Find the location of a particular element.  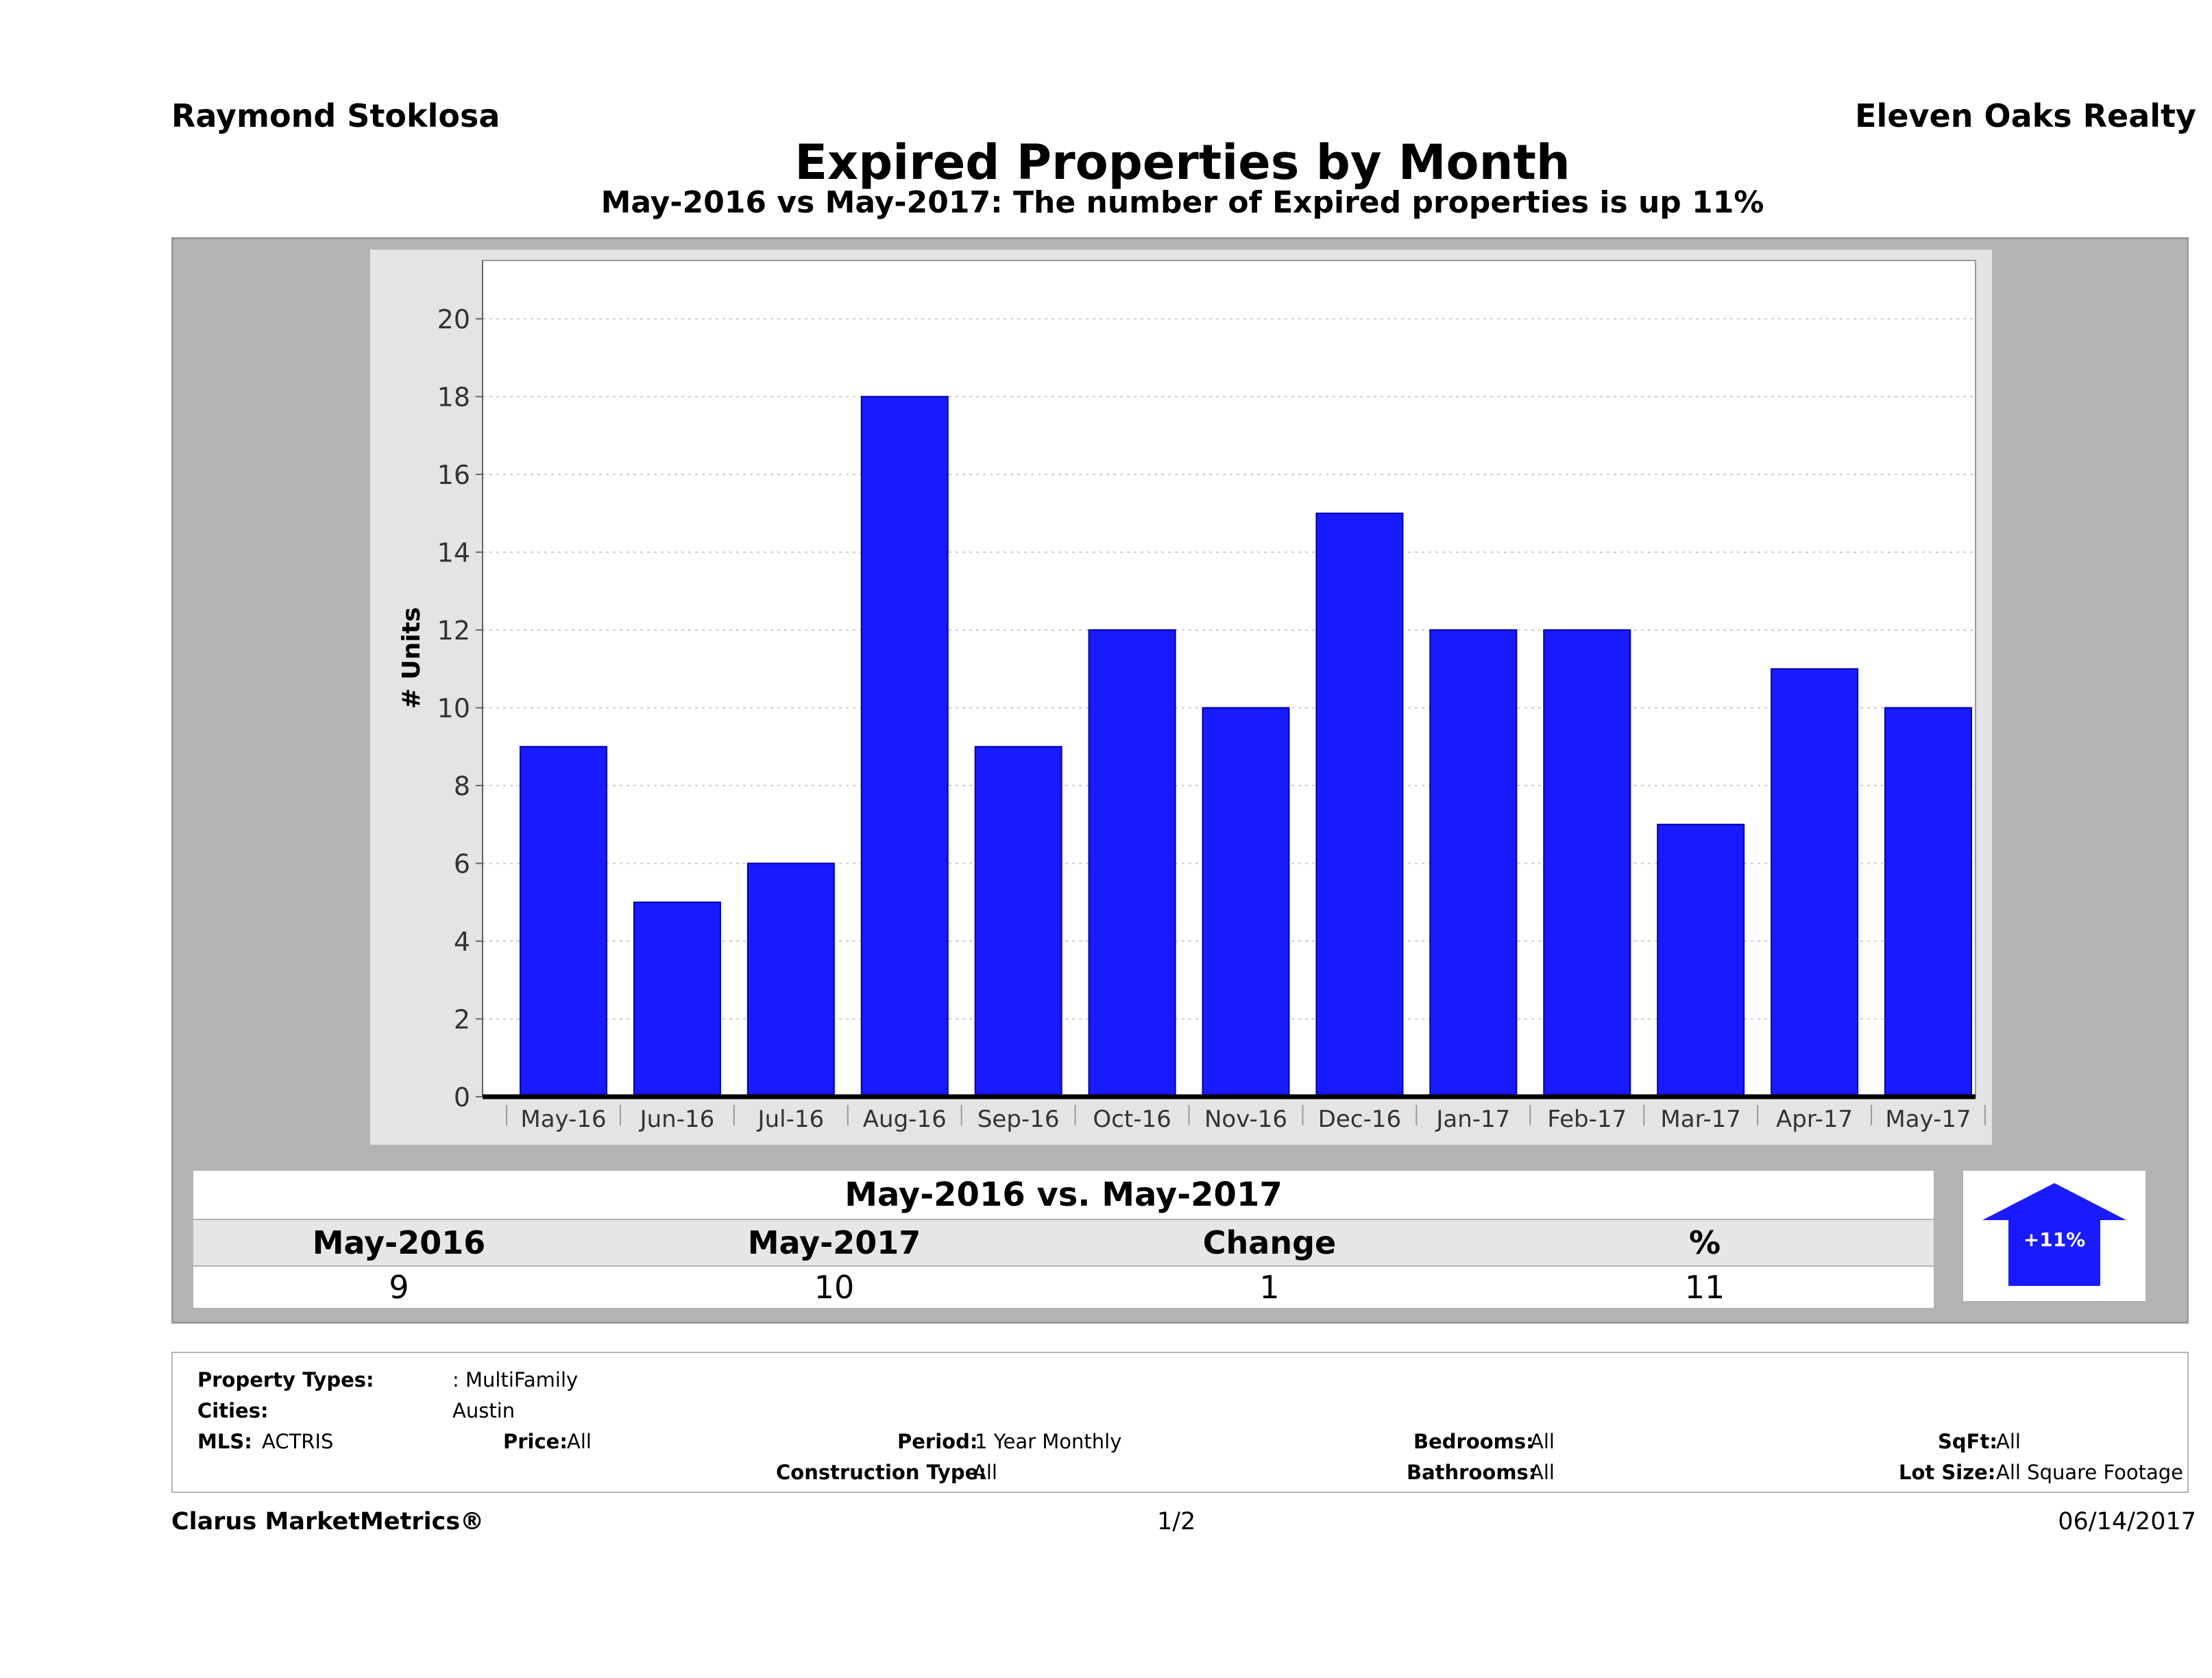

x-tick-label: May-17 is located at coordinates (1928, 1119).